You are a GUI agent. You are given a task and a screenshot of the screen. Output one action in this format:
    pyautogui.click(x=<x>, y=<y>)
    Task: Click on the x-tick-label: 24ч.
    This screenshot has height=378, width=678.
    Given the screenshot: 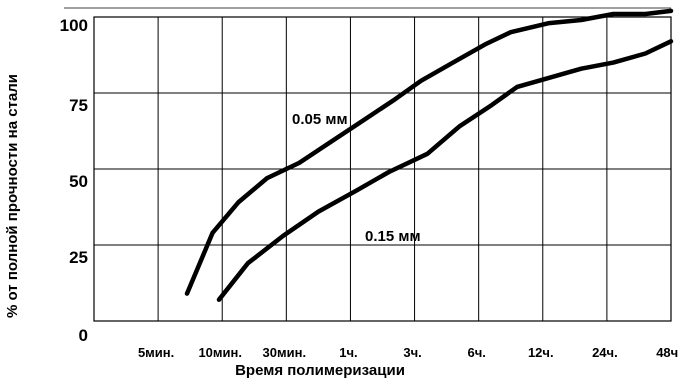 What is the action you would take?
    pyautogui.click(x=605, y=352)
    